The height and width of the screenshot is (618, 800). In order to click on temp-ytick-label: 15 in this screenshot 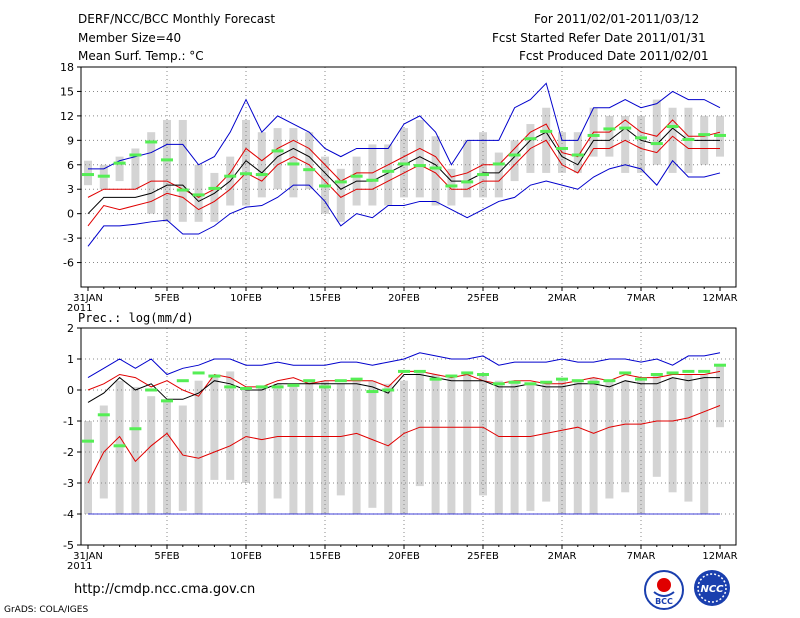, I will do `click(67, 91)`.